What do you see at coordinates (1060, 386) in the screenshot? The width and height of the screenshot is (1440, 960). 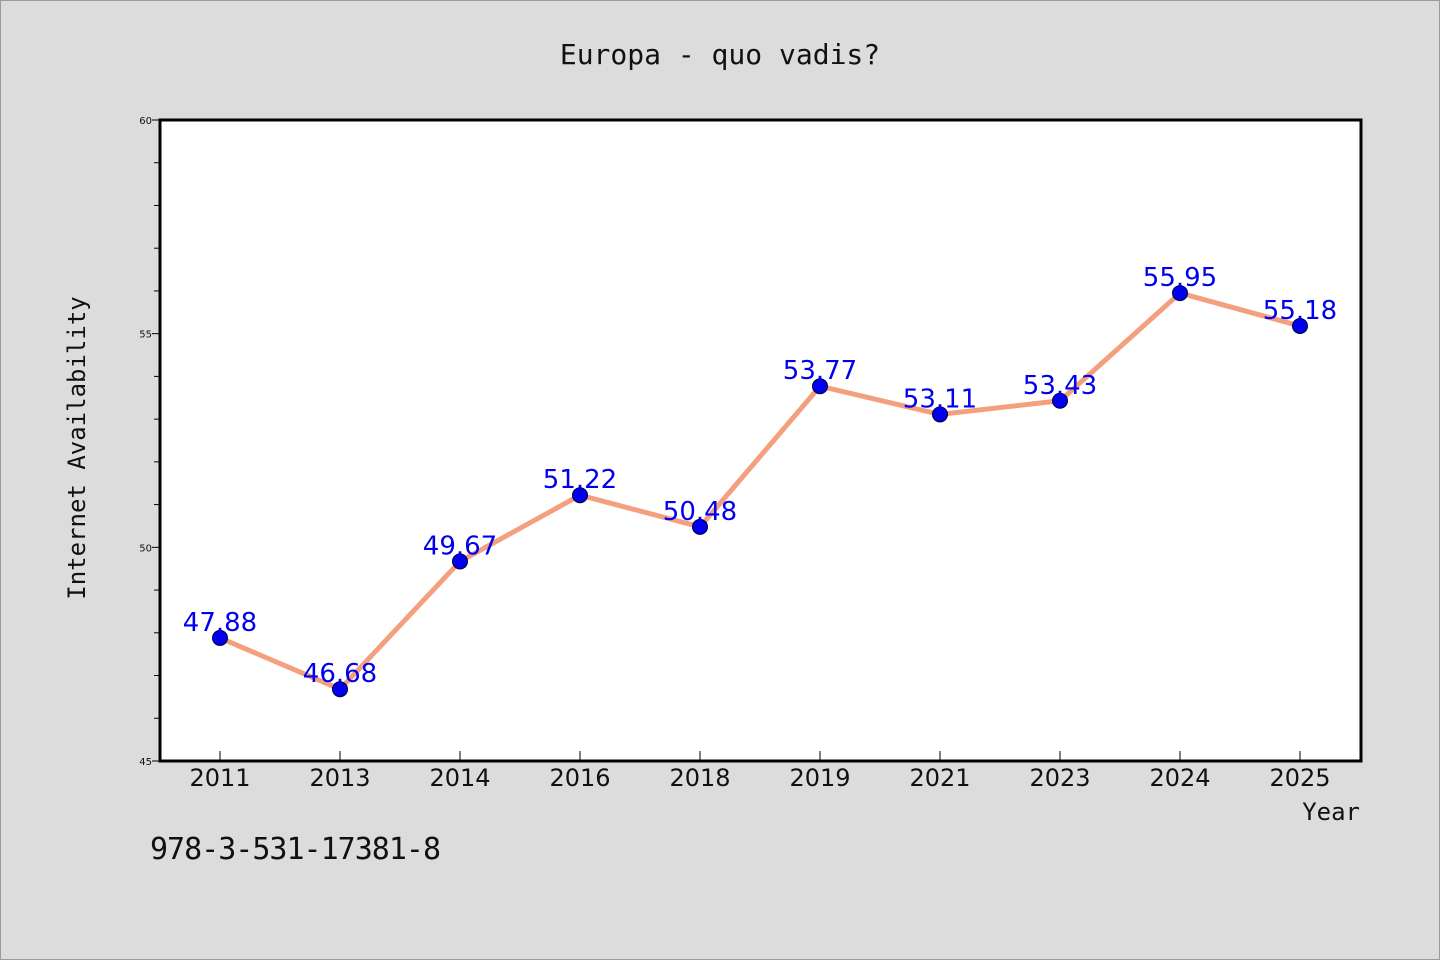 I see `data-label: 53.43` at bounding box center [1060, 386].